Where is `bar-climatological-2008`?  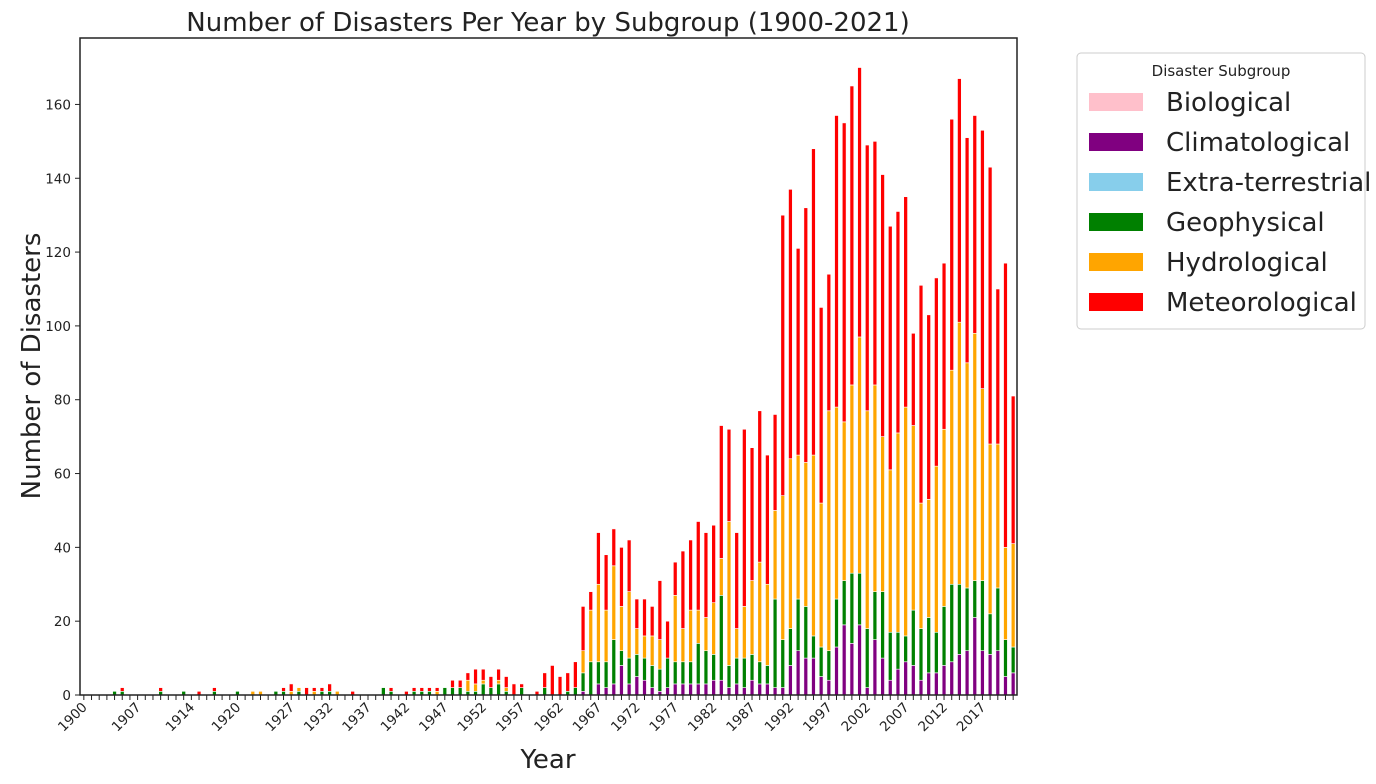 bar-climatological-2008 is located at coordinates (913, 680).